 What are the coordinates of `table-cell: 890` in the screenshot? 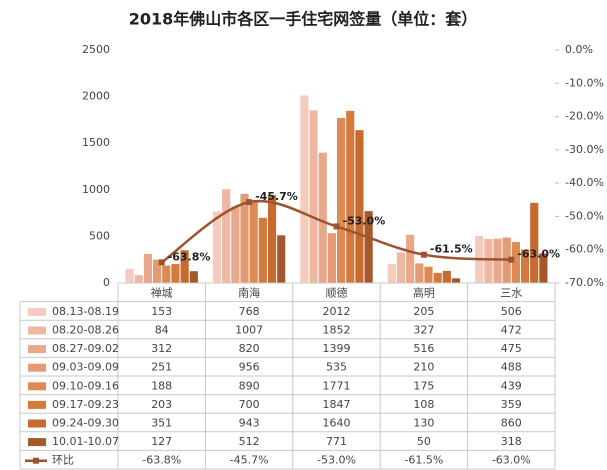 It's located at (249, 385).